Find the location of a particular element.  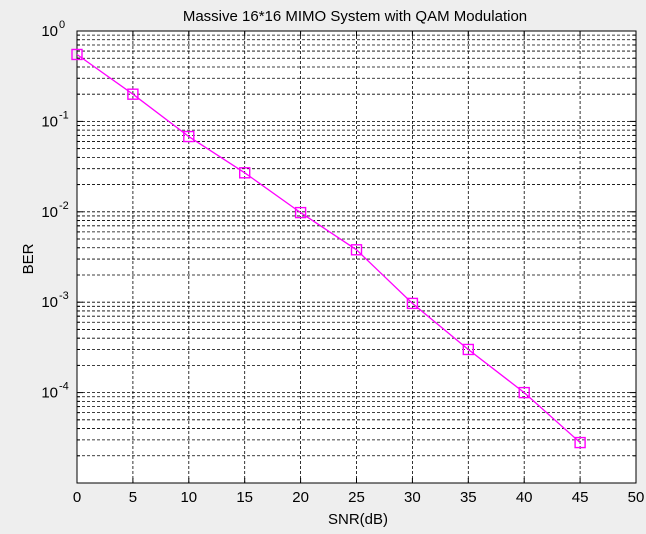

x-tick-label: 5 is located at coordinates (133, 497).